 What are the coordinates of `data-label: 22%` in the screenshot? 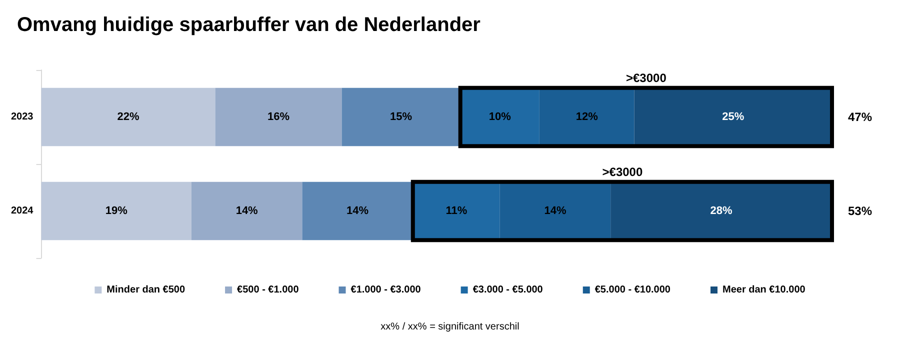 It's located at (128, 117).